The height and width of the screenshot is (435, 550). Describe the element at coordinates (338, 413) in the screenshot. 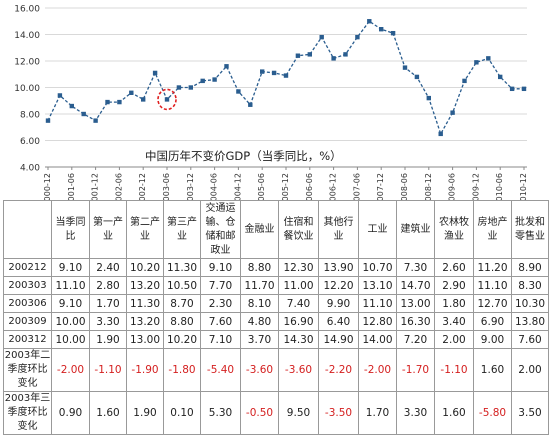

I see `table-cell: -3.50` at that location.